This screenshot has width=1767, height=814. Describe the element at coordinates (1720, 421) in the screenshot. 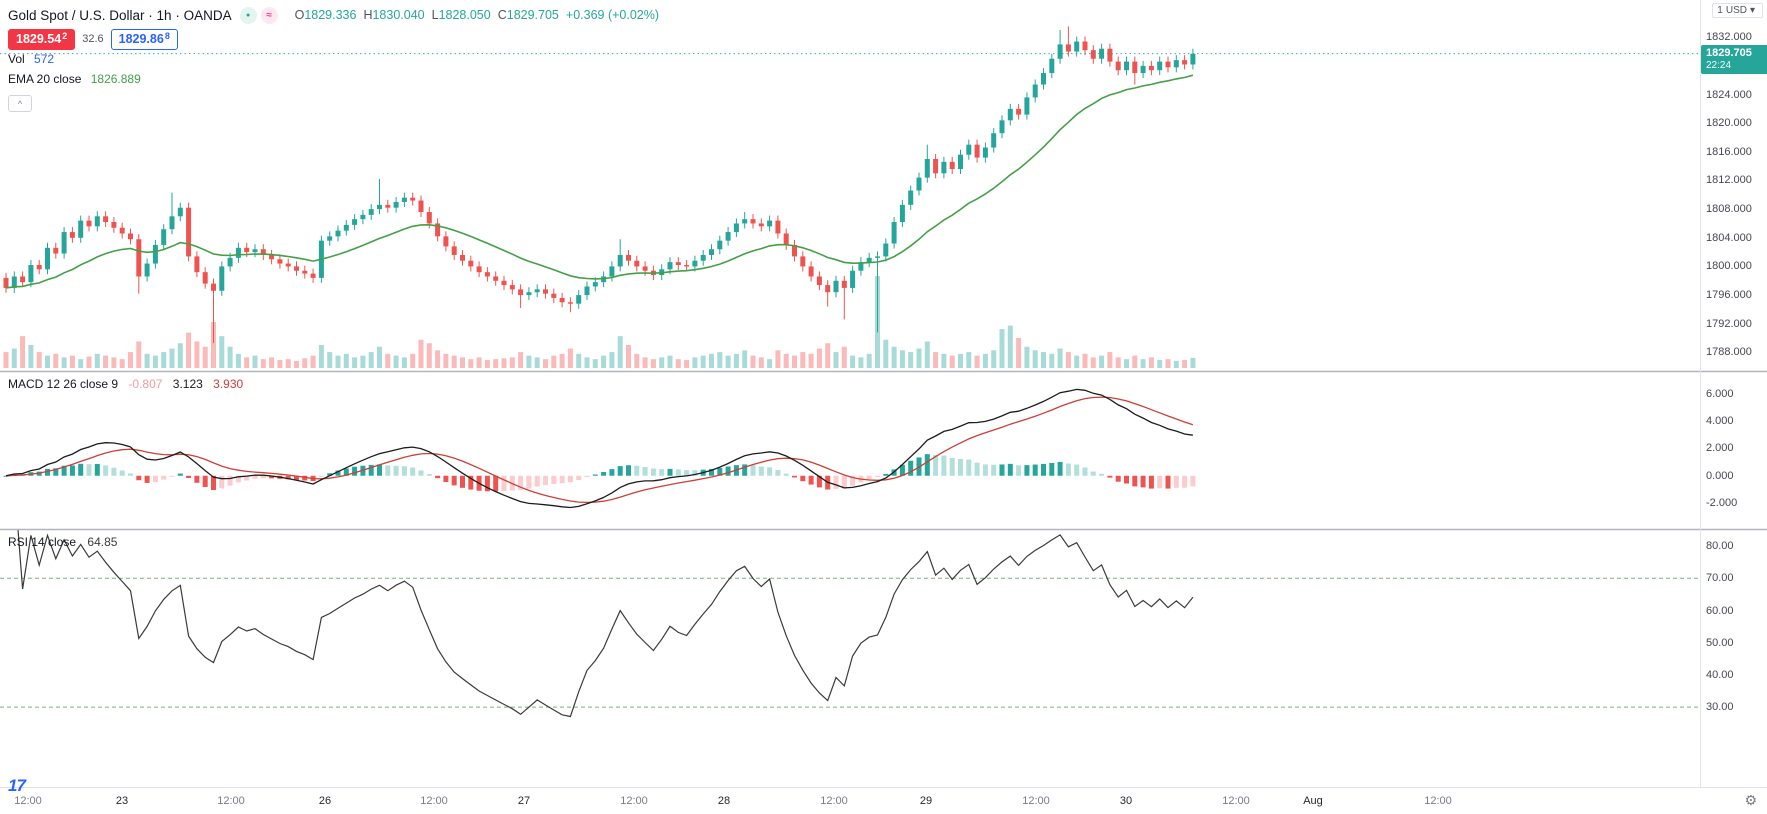

I see `macd-axis-label: 4.000` at that location.